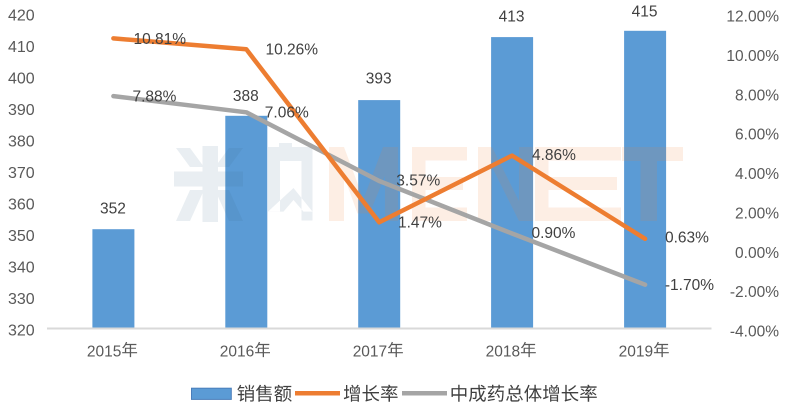  Describe the element at coordinates (21, 268) in the screenshot. I see `svg-text: 340` at that location.